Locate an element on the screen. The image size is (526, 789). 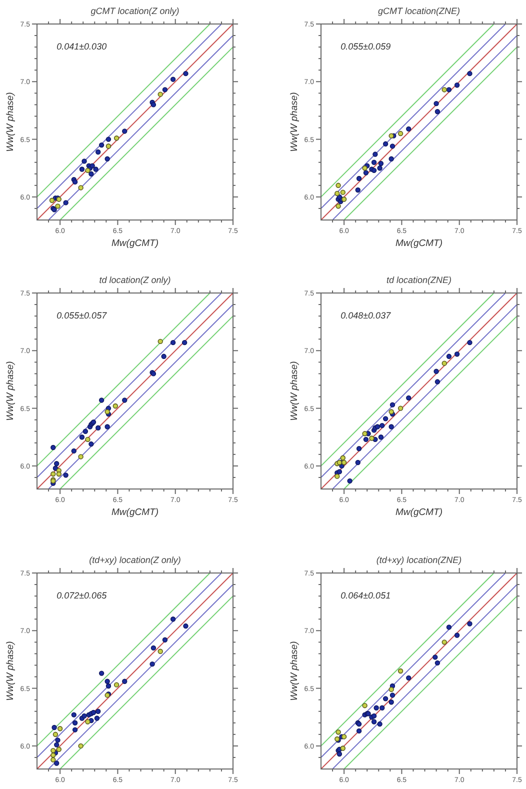
annotation: 0.055±0.057 is located at coordinates (82, 315).